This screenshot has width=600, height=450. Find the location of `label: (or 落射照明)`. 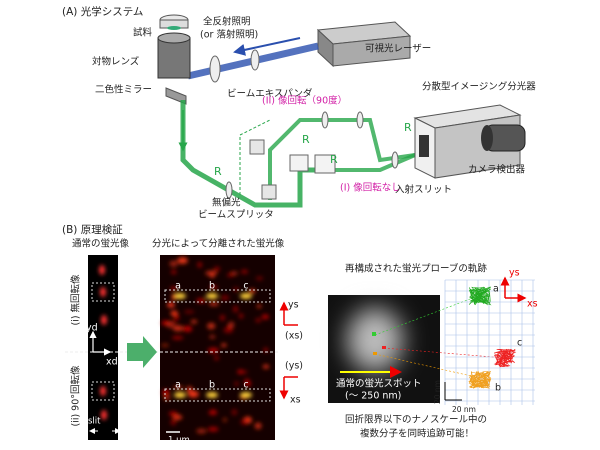

label: (or 落射照明) is located at coordinates (229, 35).